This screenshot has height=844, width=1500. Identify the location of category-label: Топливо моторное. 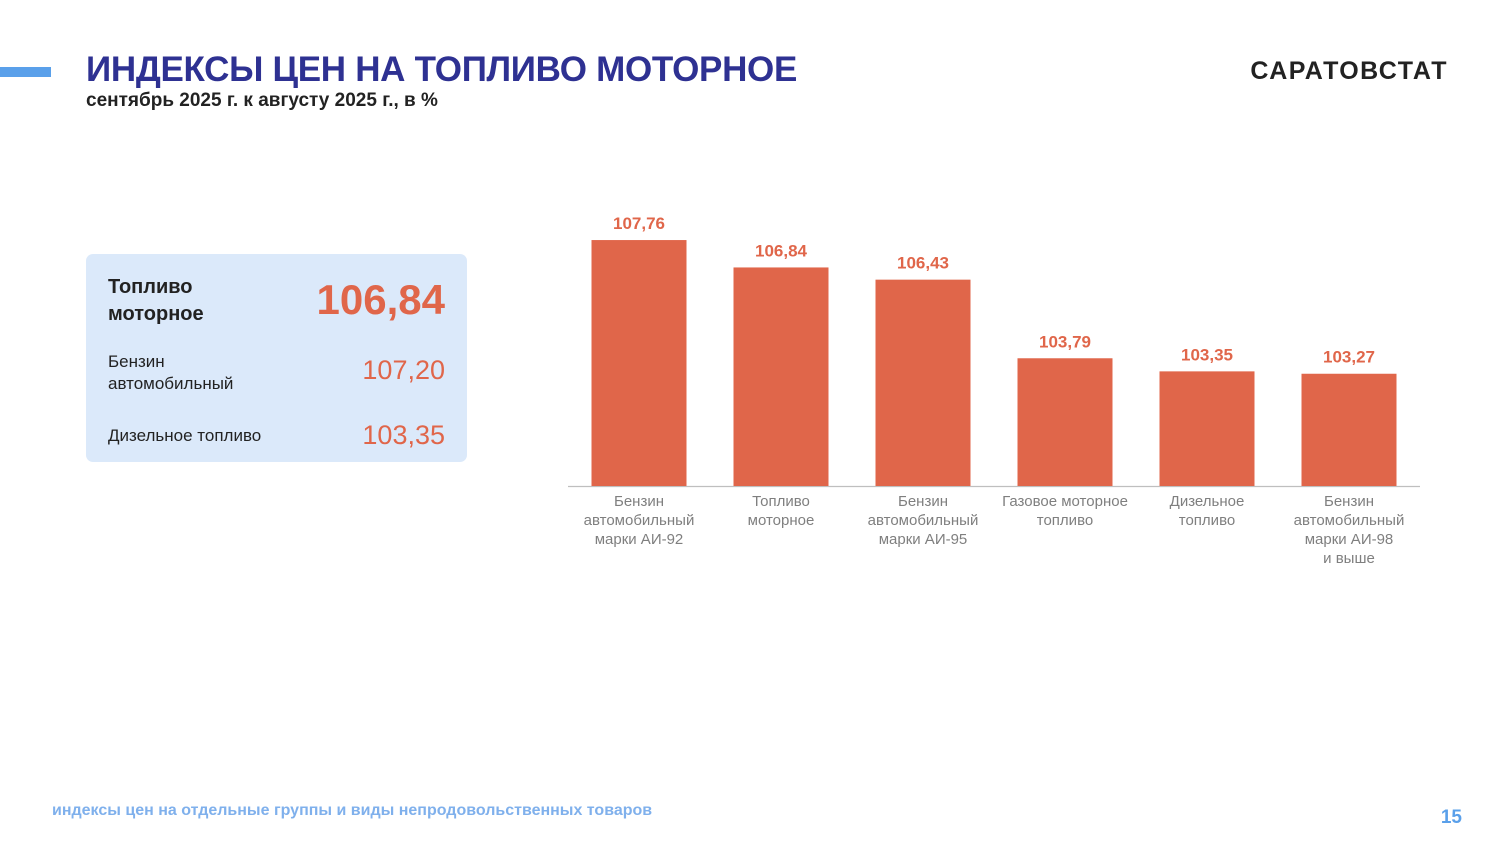
(781, 511).